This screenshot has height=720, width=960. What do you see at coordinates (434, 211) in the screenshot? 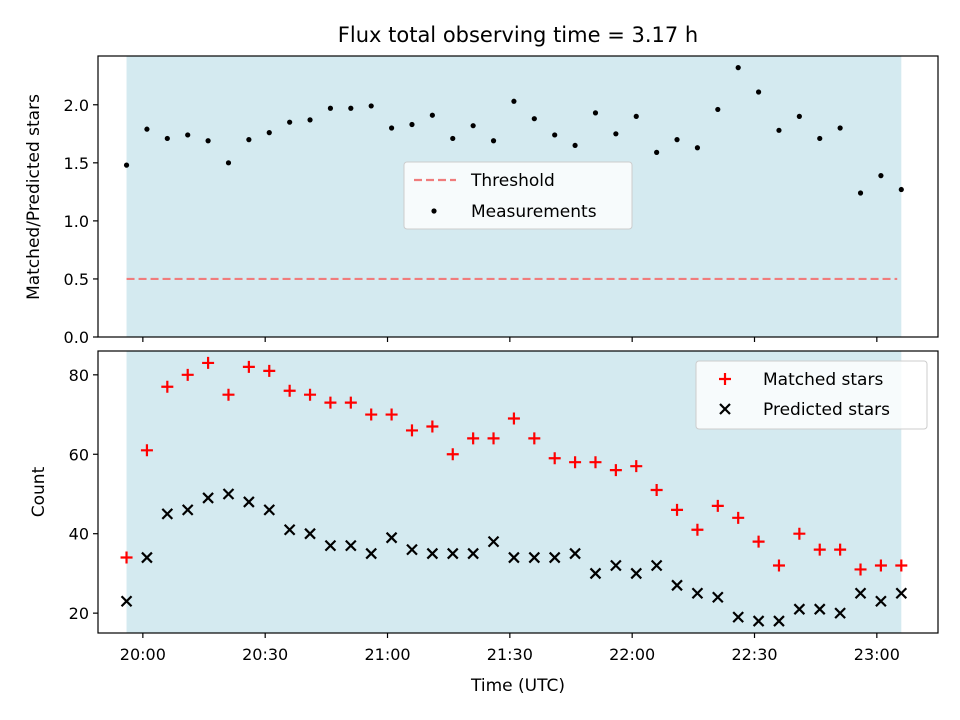
I see `legend-measurement-swatch` at bounding box center [434, 211].